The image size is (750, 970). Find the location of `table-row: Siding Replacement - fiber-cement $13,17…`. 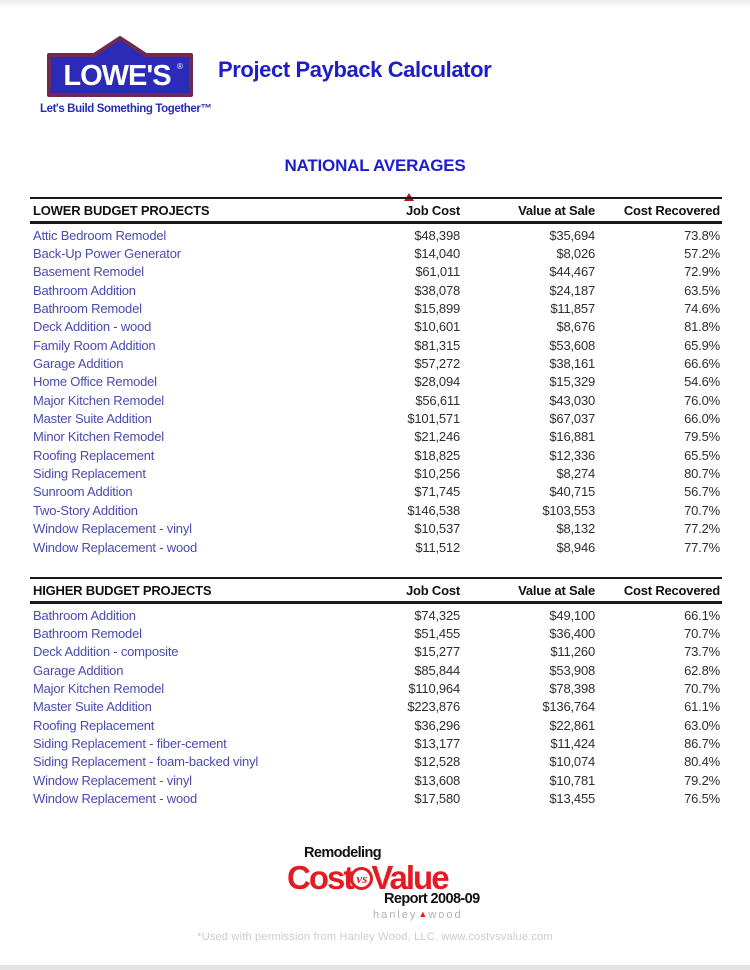

table-row: Siding Replacement - fiber-cement $13,17… is located at coordinates (376, 743).